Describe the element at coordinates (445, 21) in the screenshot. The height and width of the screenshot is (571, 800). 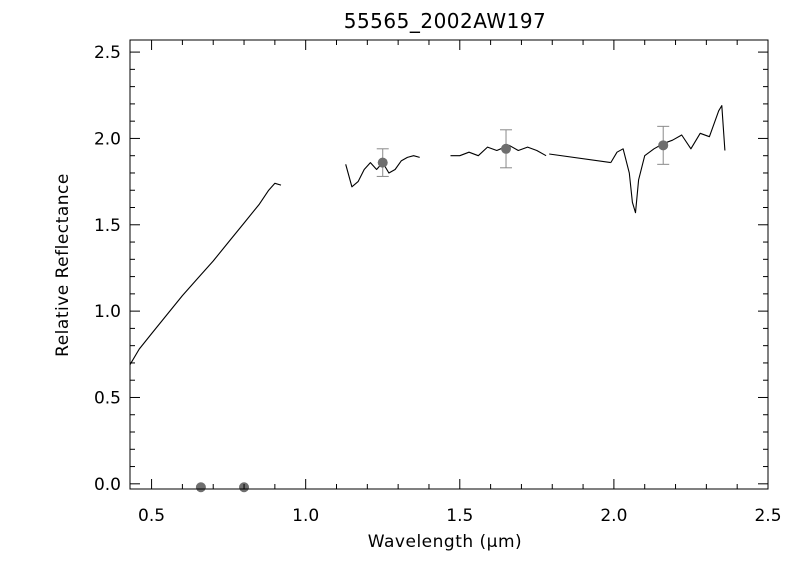
I see `chart-title: 55565_2002AW197` at that location.